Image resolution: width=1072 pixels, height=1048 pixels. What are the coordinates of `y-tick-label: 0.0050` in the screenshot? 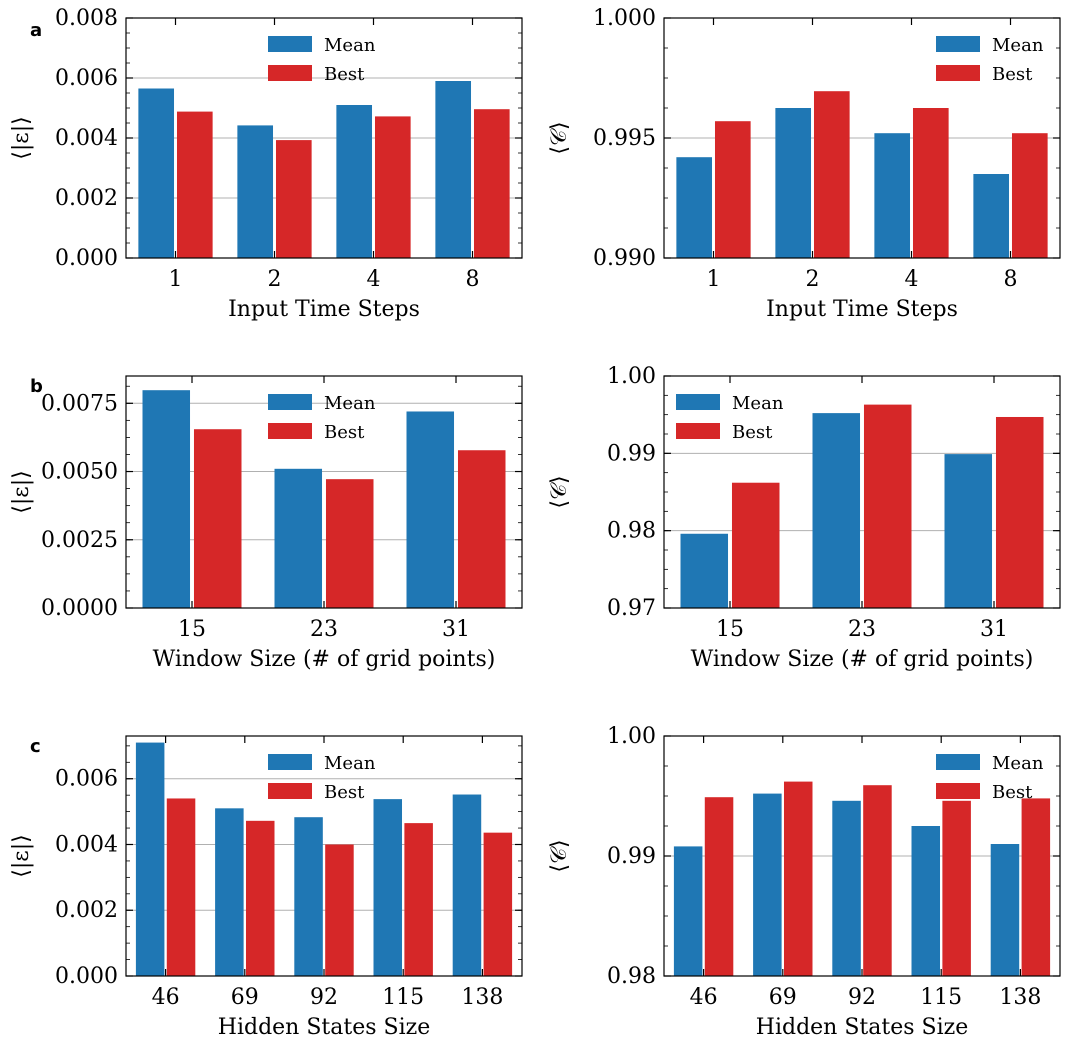 It's located at (79, 472).